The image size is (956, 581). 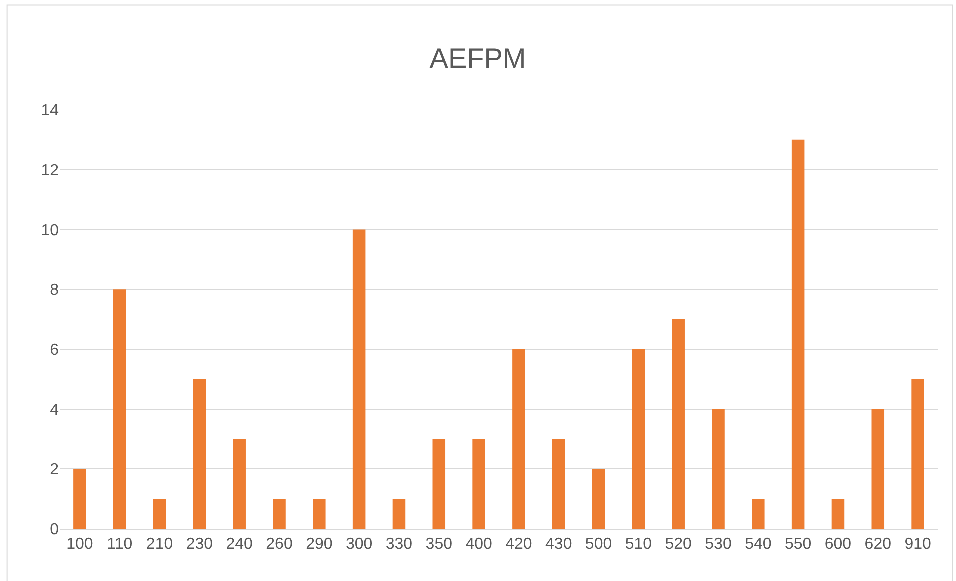 I want to click on x-tick-label: 600, so click(x=838, y=545).